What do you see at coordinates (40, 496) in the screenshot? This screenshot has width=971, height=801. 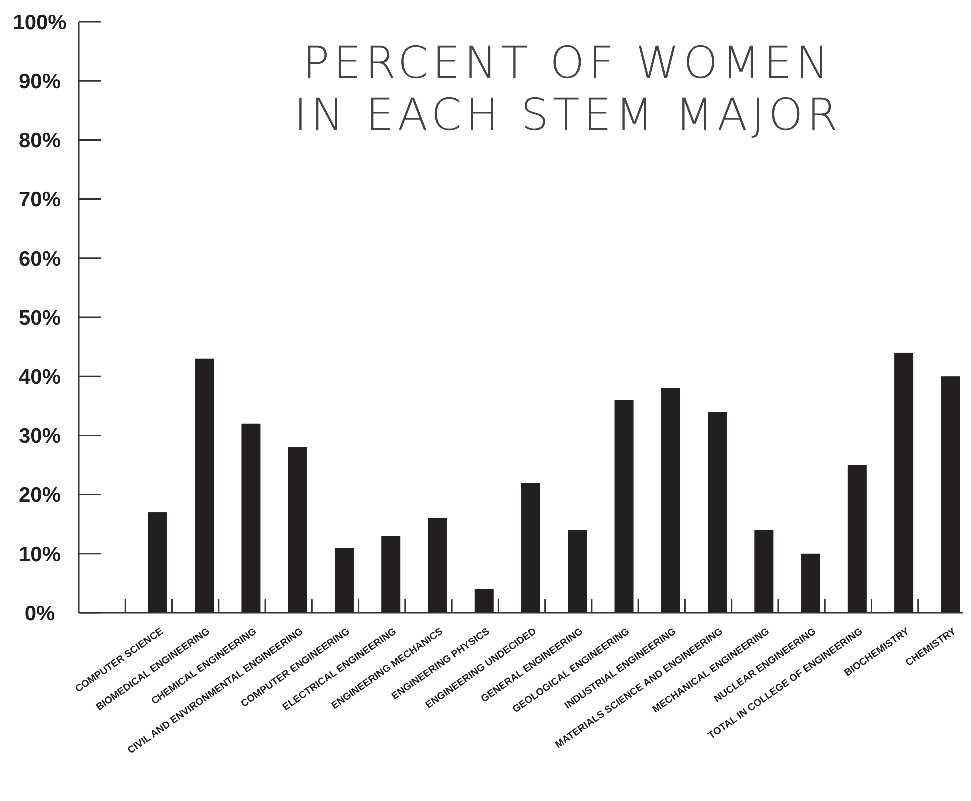 I see `y-tick-label: 20%` at bounding box center [40, 496].